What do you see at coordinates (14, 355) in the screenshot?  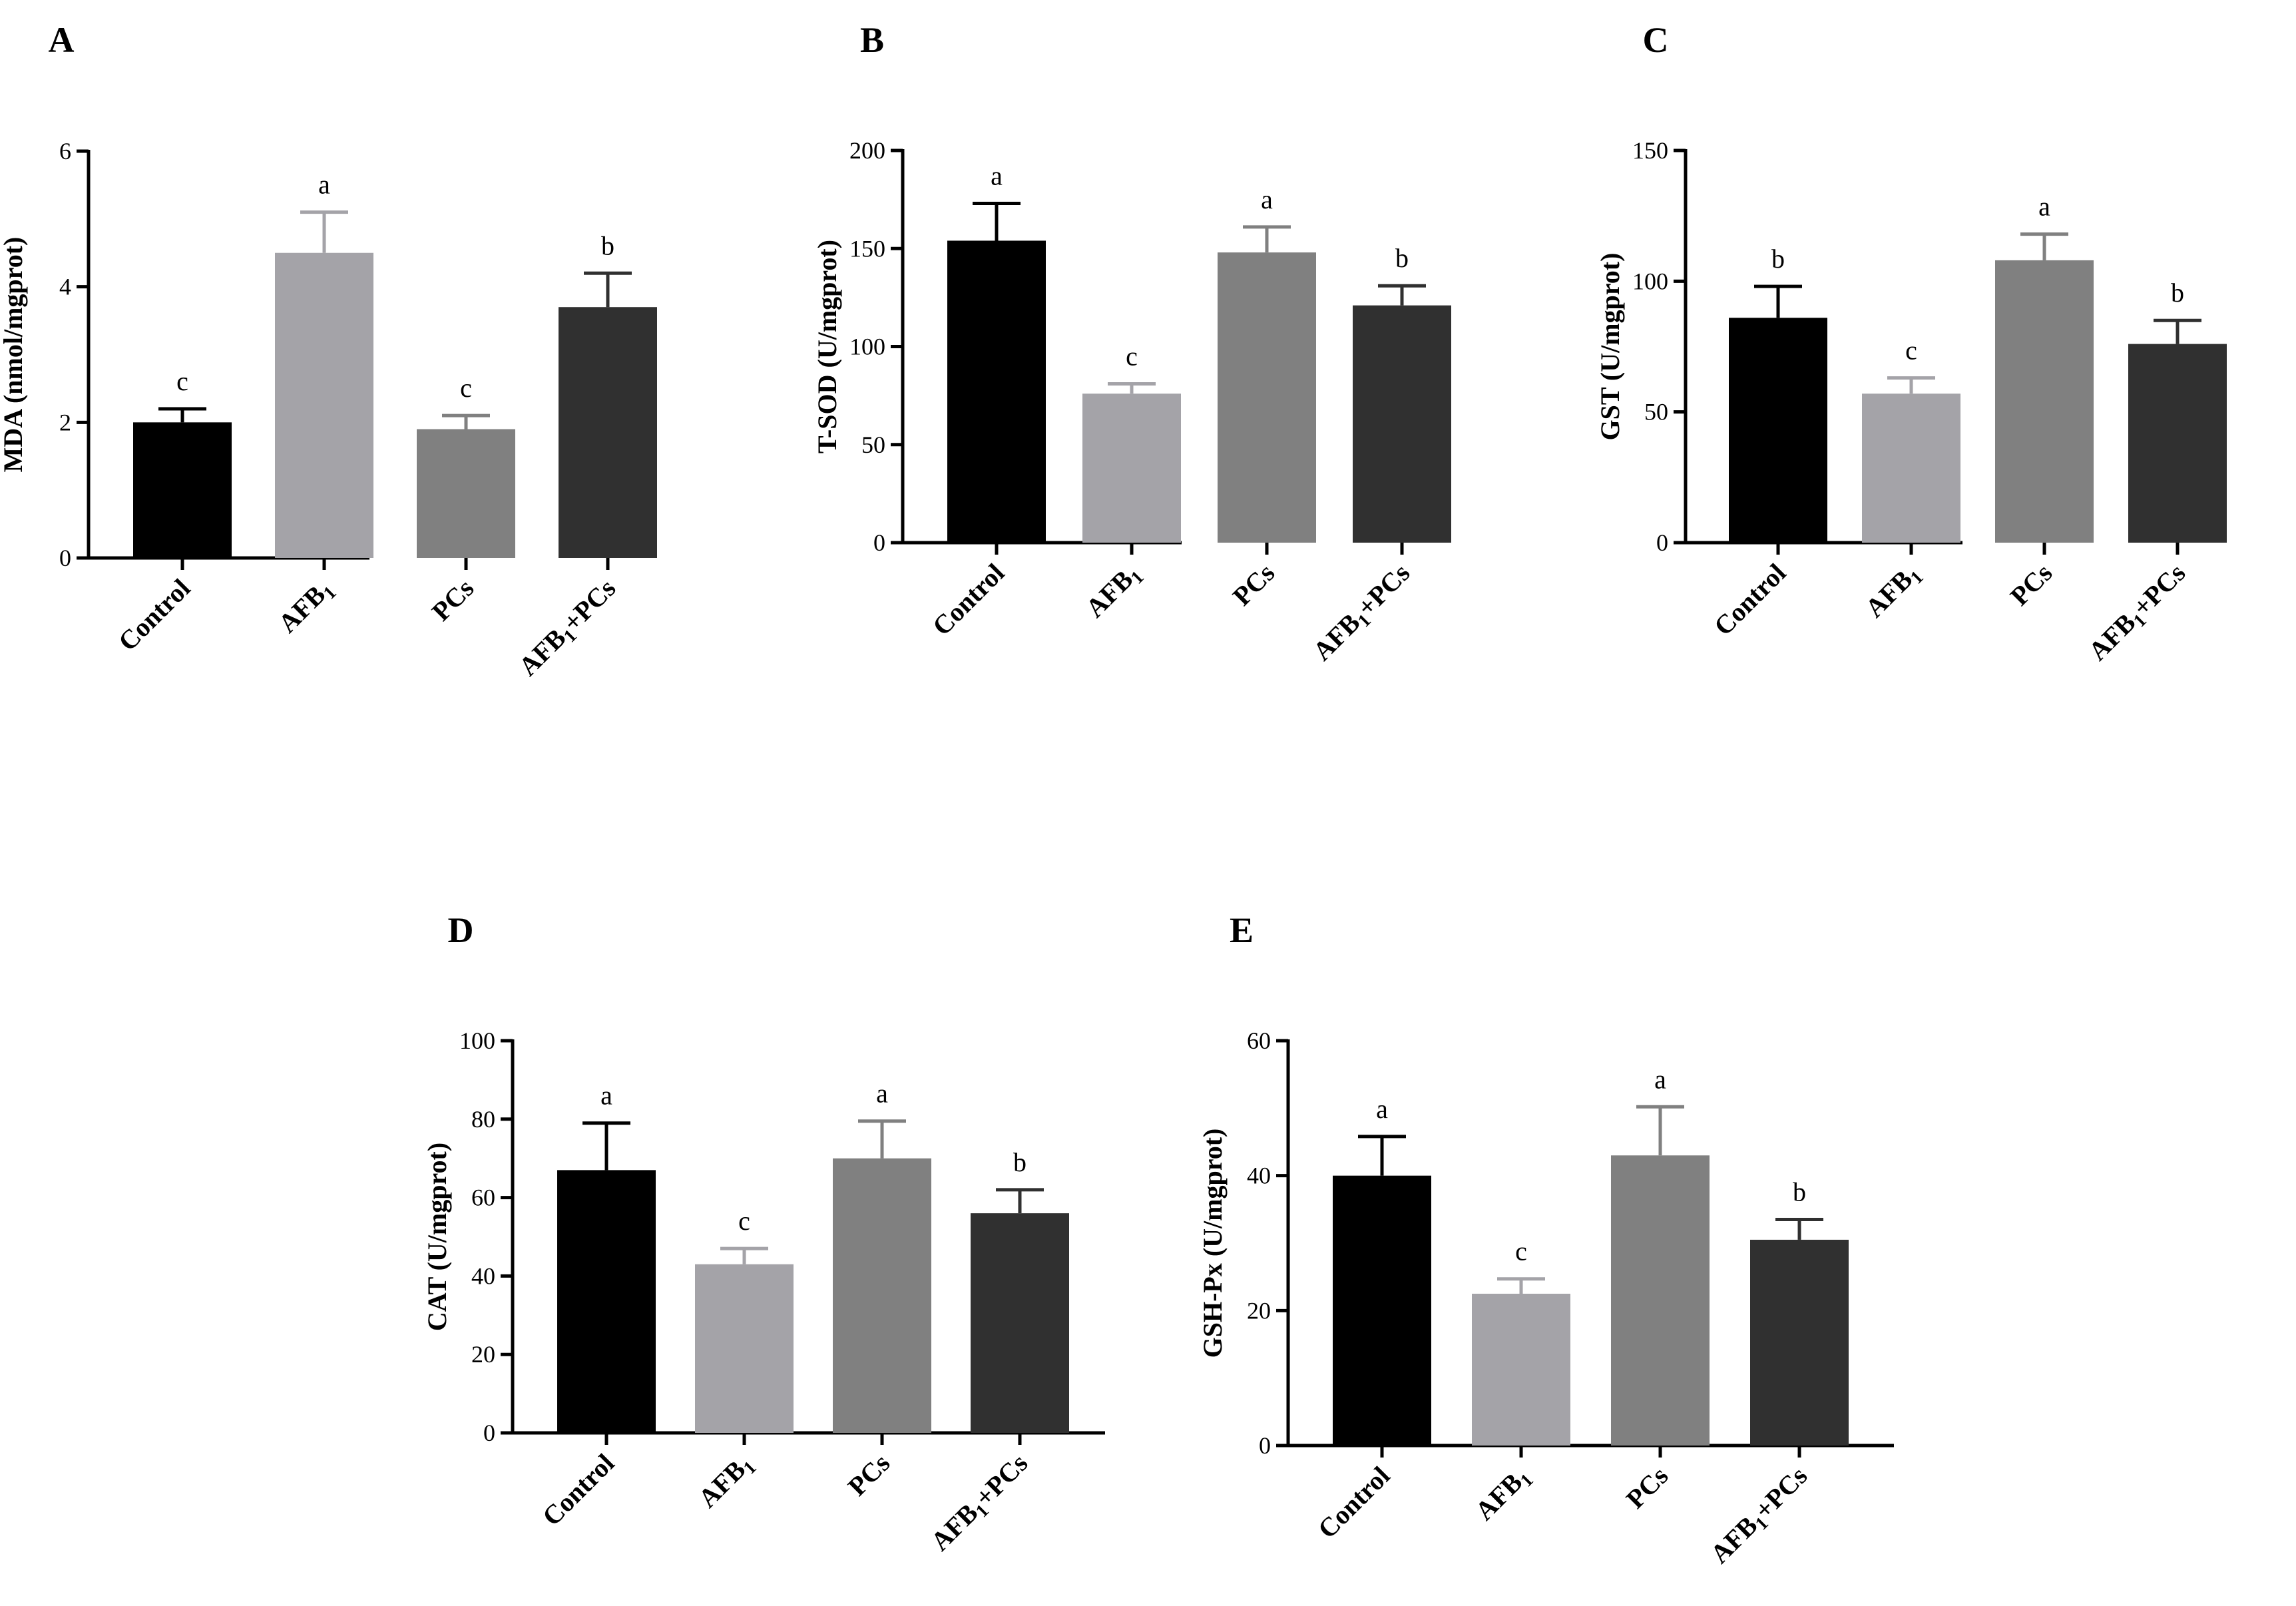 I see `y-axis-label: MDA (nmol/mgprot)` at bounding box center [14, 355].